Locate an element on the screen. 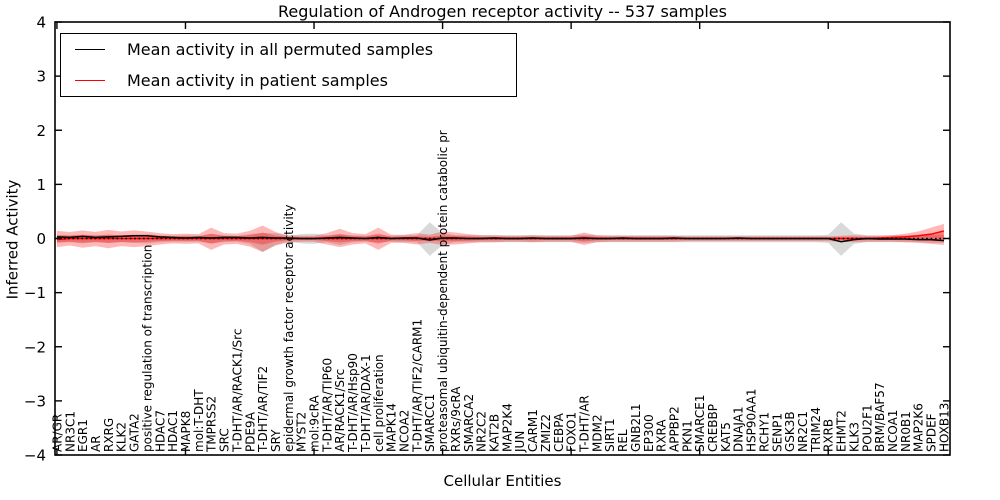 This screenshot has width=1000, height=500. x-category-label: mol:9cRA is located at coordinates (315, 423).